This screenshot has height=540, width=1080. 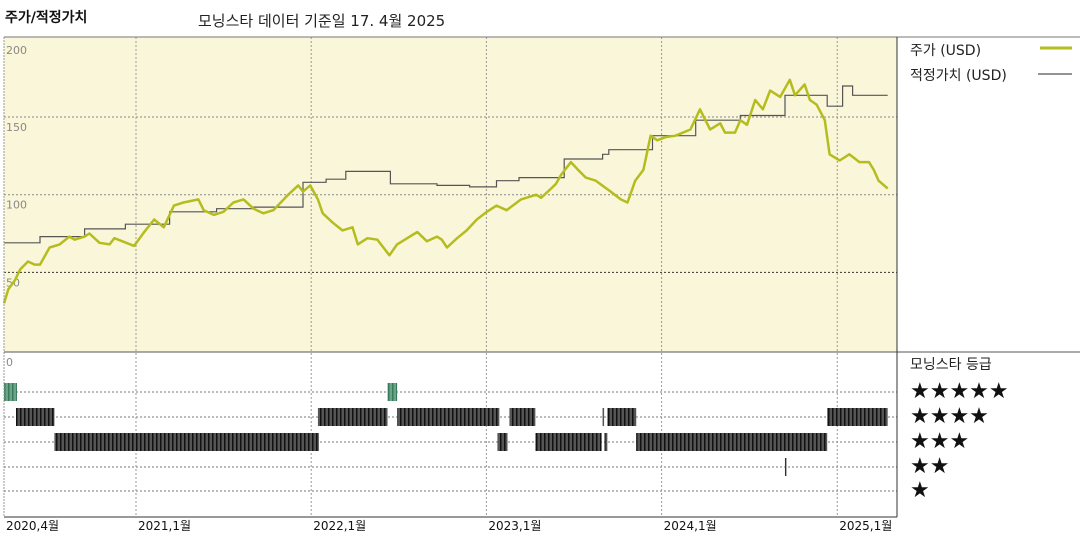 I want to click on y-tick-label: 150, so click(x=16, y=127).